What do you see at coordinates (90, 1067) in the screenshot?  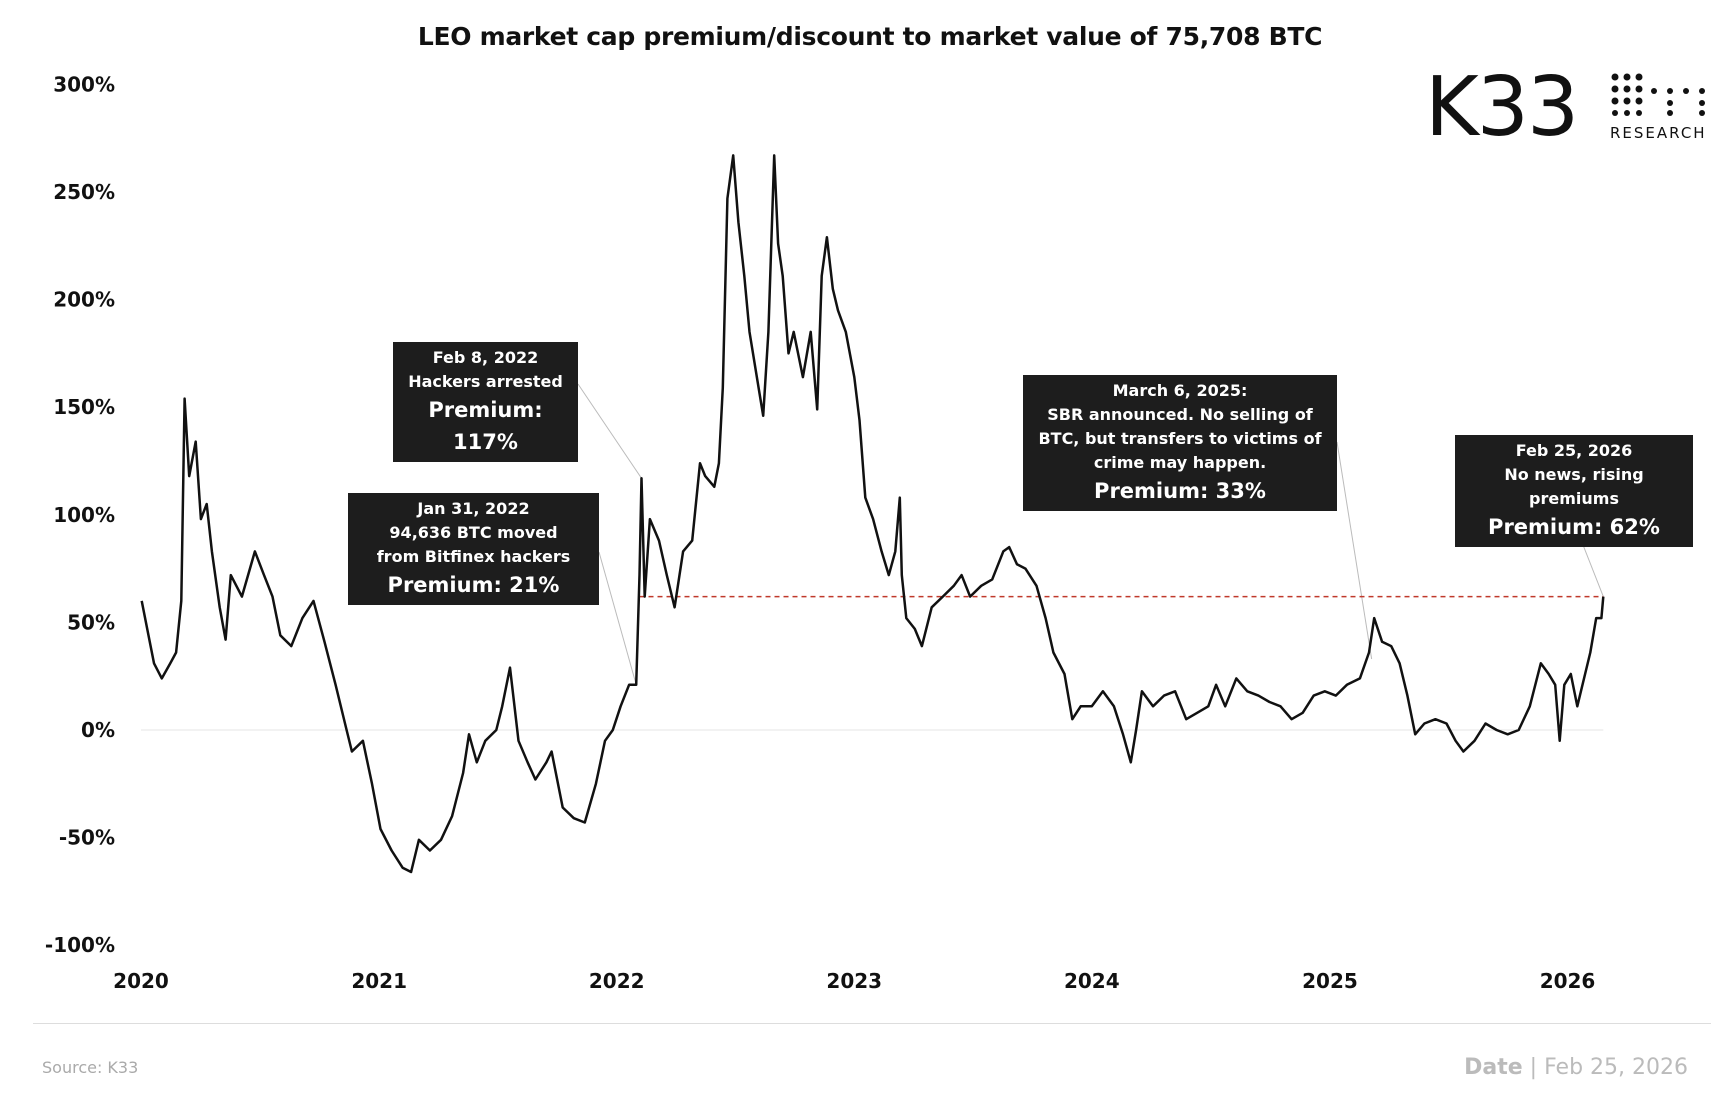 I see `source-label: Source: K33` at bounding box center [90, 1067].